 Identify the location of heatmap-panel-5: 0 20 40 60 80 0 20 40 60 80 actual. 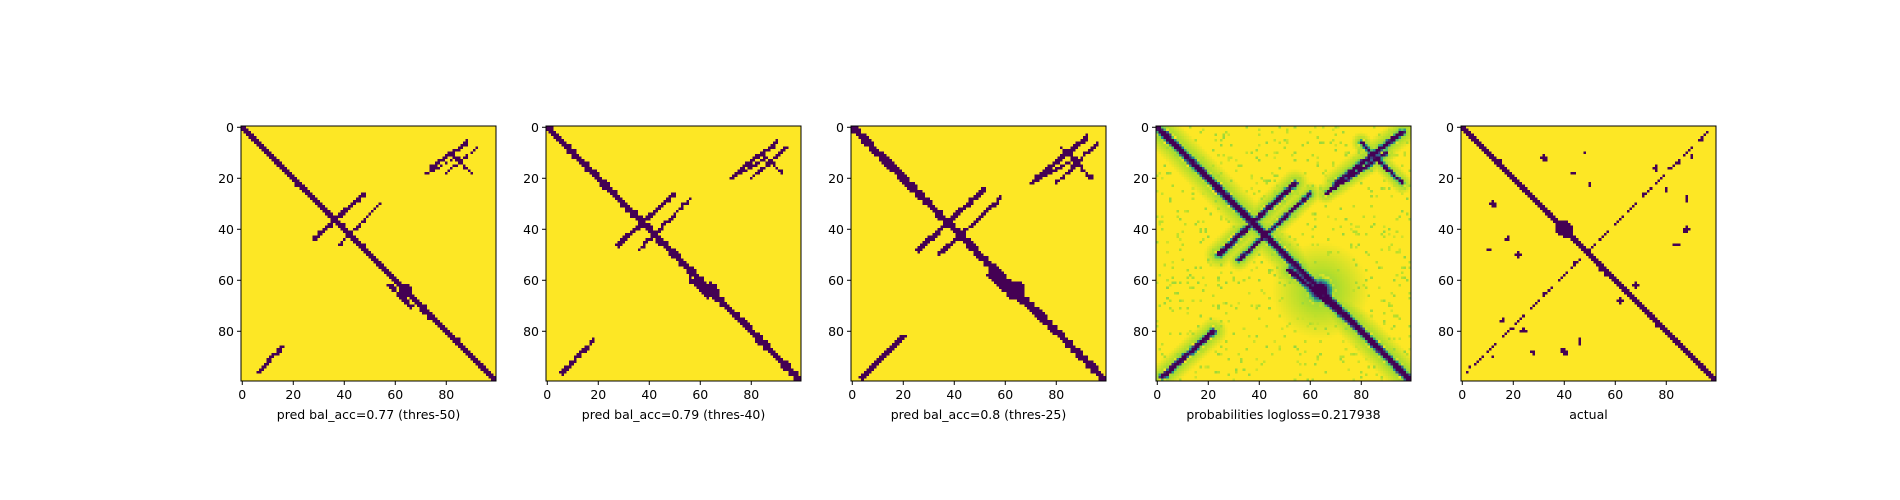
(1577, 271).